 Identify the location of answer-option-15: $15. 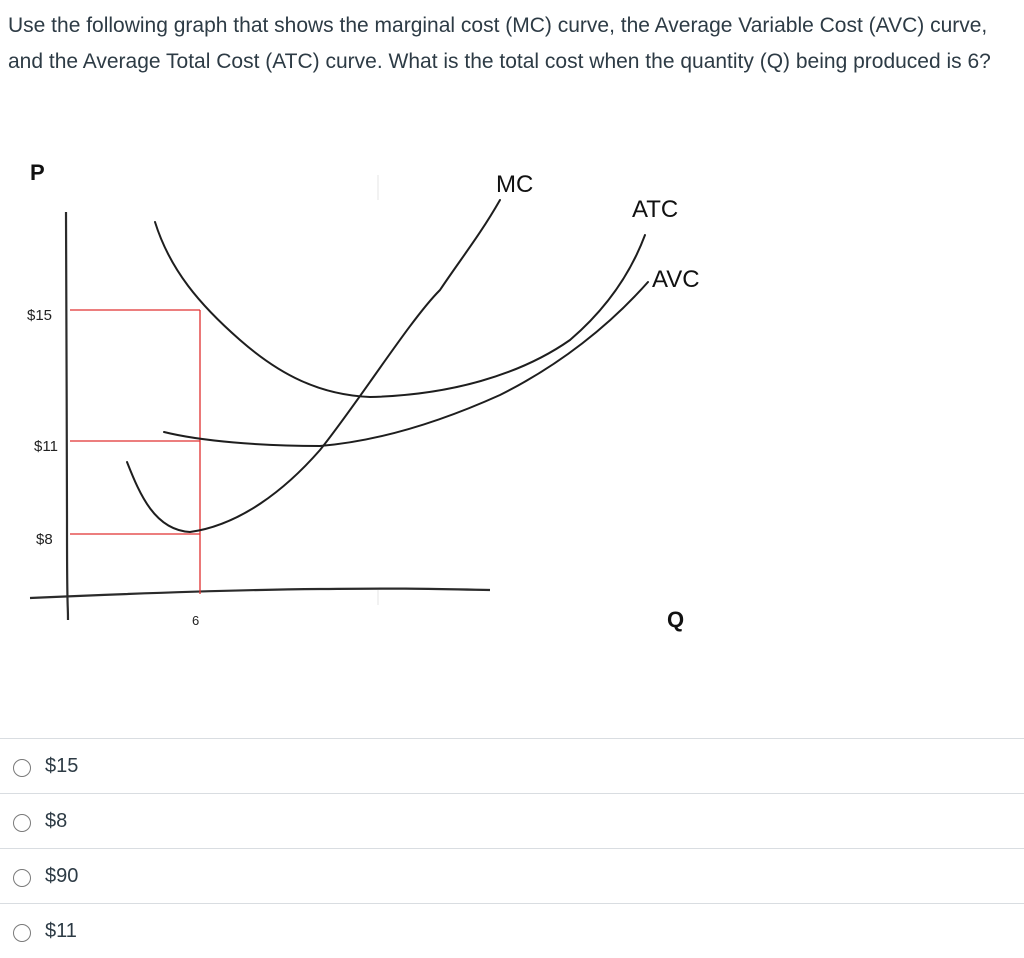
(512, 765).